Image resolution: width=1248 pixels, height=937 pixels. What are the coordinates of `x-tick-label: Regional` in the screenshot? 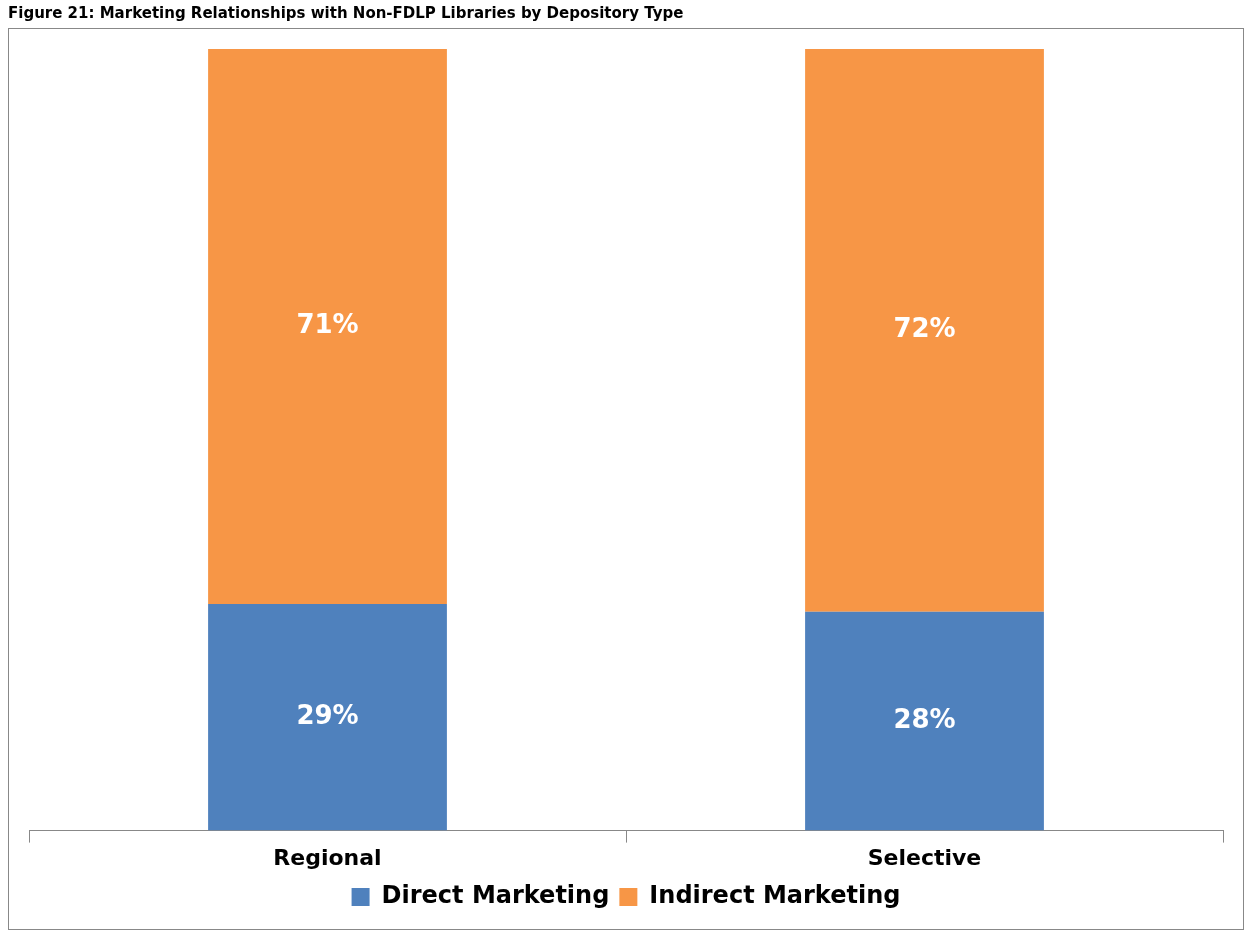 It's located at (327, 857).